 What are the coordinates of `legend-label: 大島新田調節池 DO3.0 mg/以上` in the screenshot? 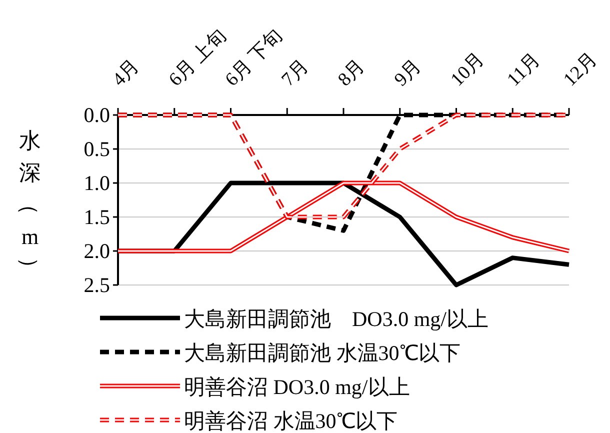 It's located at (336, 319).